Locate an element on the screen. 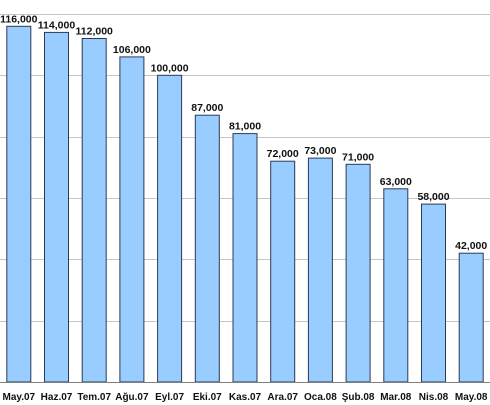 The height and width of the screenshot is (405, 490). data-label-7: 72,000 is located at coordinates (283, 154).